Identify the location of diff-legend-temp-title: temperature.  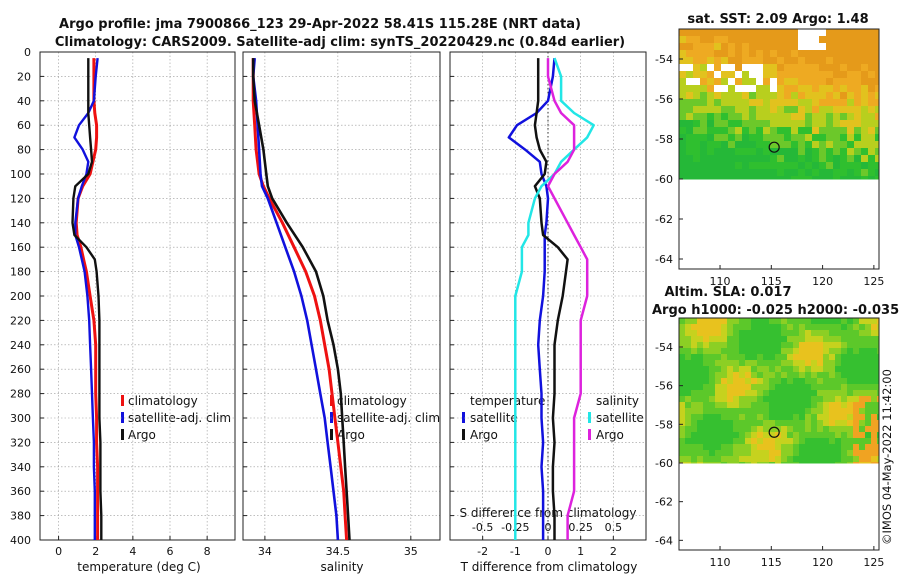
(507, 401).